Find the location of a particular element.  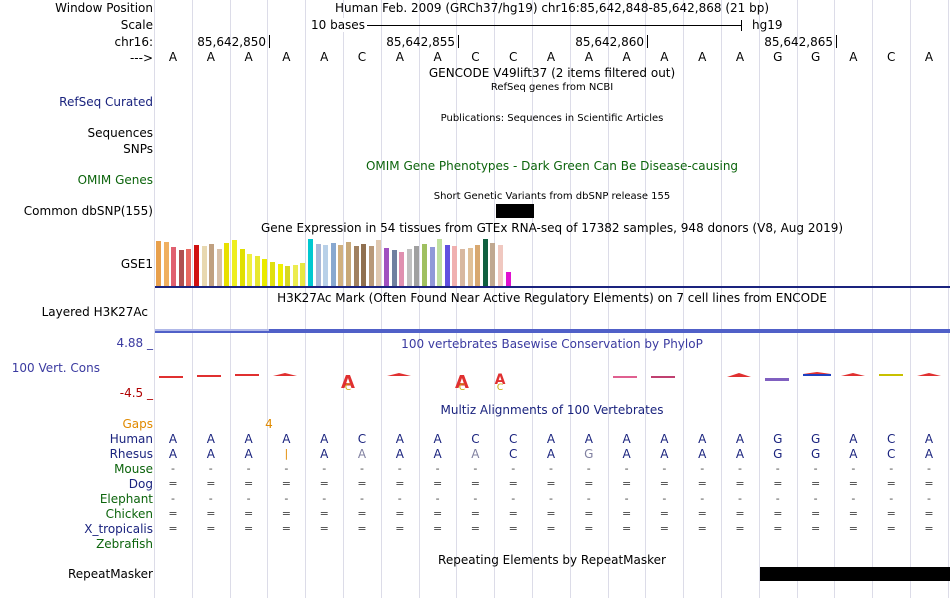

track-label-h3k27ac: Layered H3K27Ac is located at coordinates (94, 312).